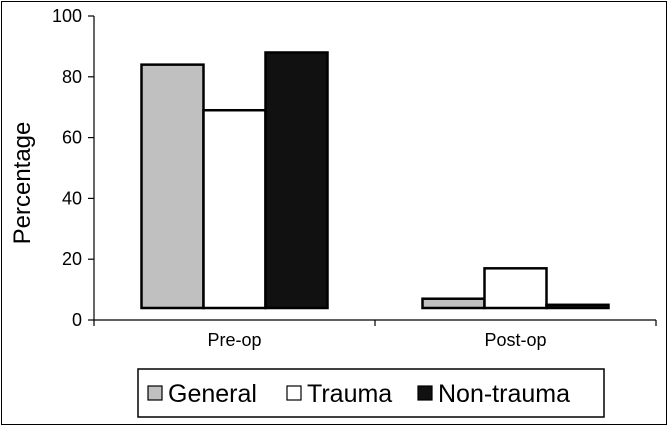 This screenshot has height=428, width=670. Describe the element at coordinates (234, 209) in the screenshot. I see `bar-trauma-pre-op` at that location.